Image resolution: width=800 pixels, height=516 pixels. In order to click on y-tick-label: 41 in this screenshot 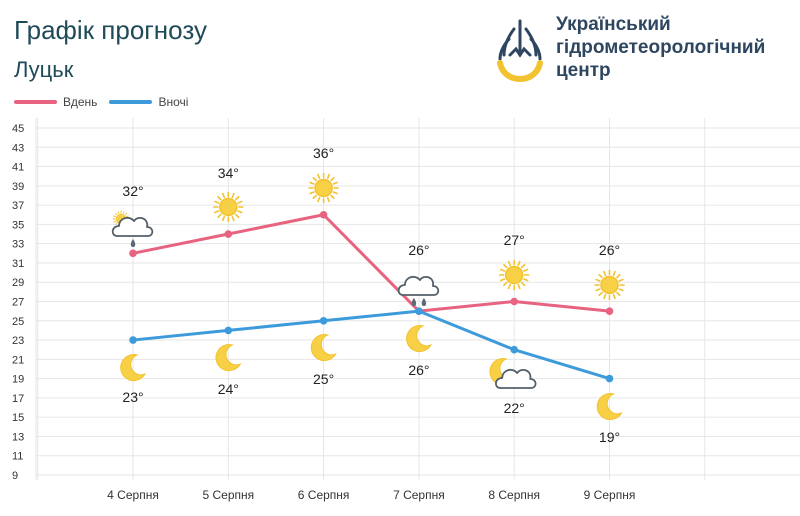, I will do `click(18, 168)`.